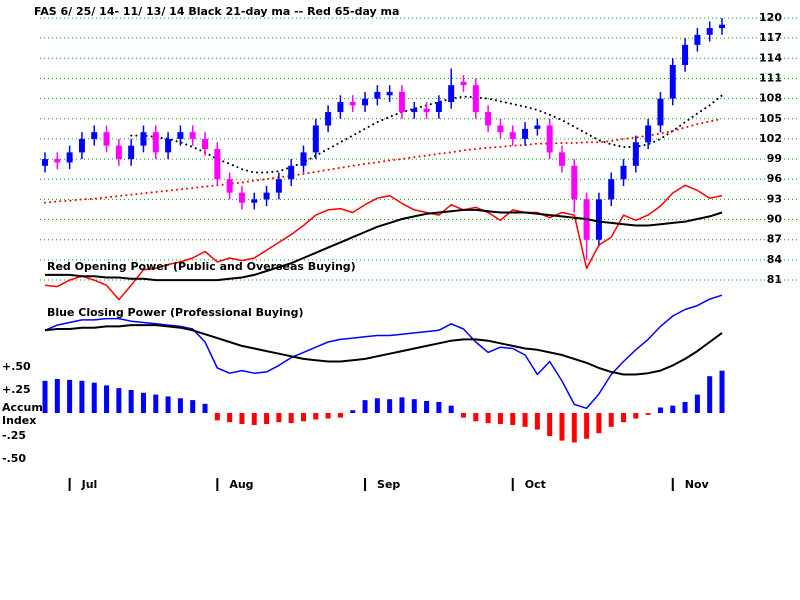  I want to click on y-tick-label: 90, so click(775, 219).